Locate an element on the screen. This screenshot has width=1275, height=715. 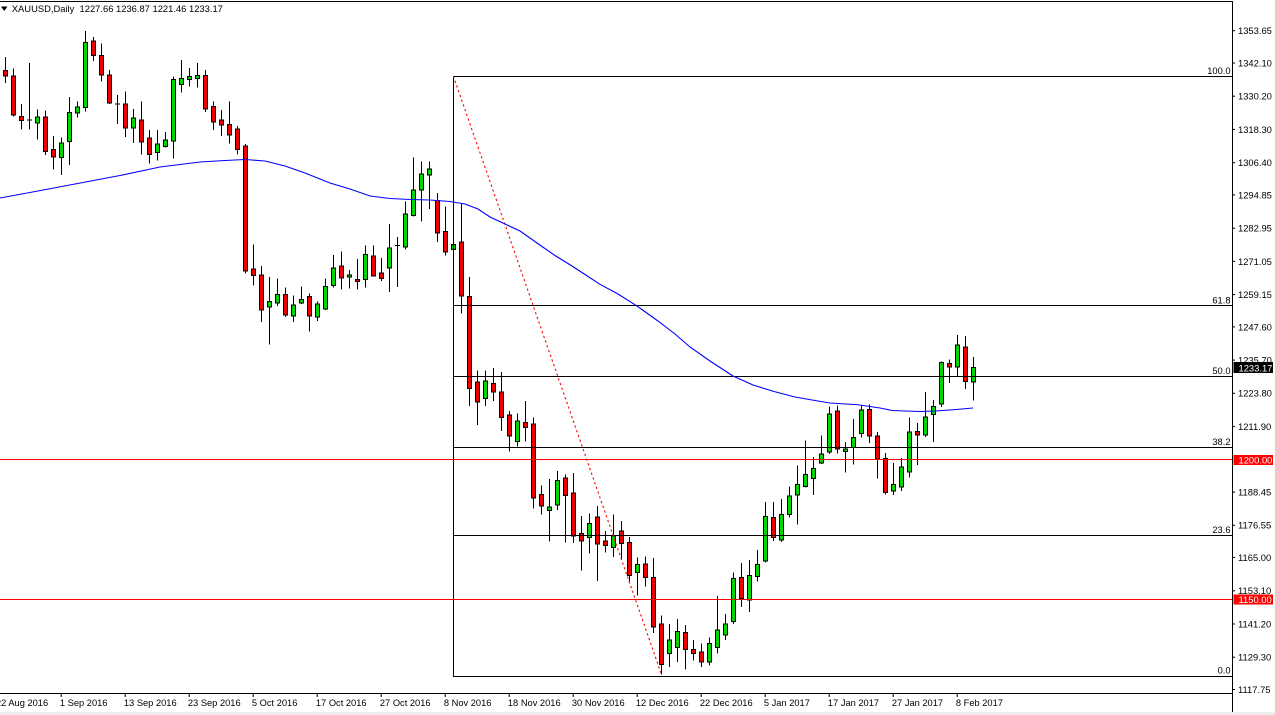
svg-text: 30 Nov 2016 is located at coordinates (598, 703).